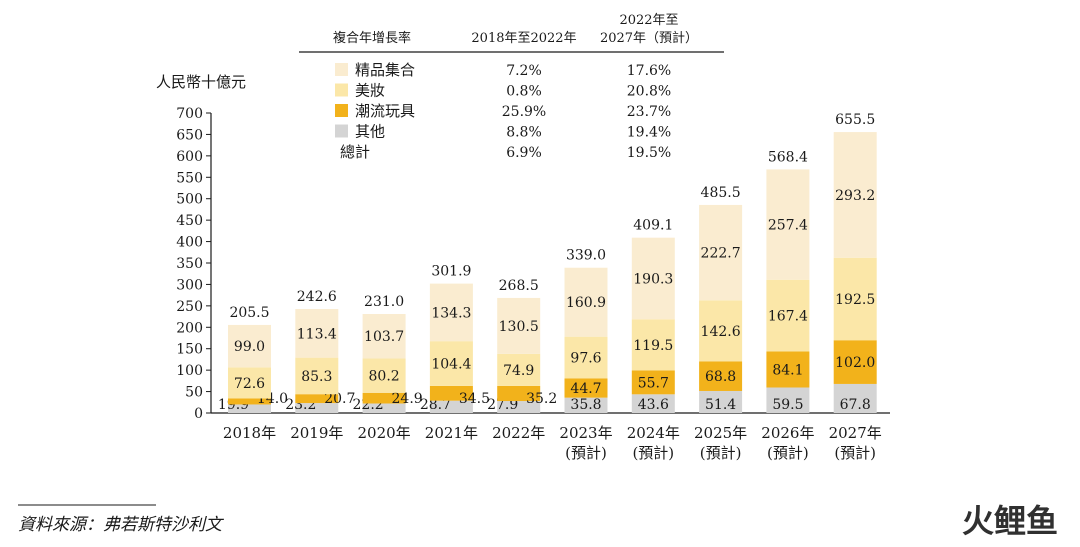 Image resolution: width=1080 pixels, height=547 pixels. I want to click on bar-value-label: 44.7, so click(585, 389).